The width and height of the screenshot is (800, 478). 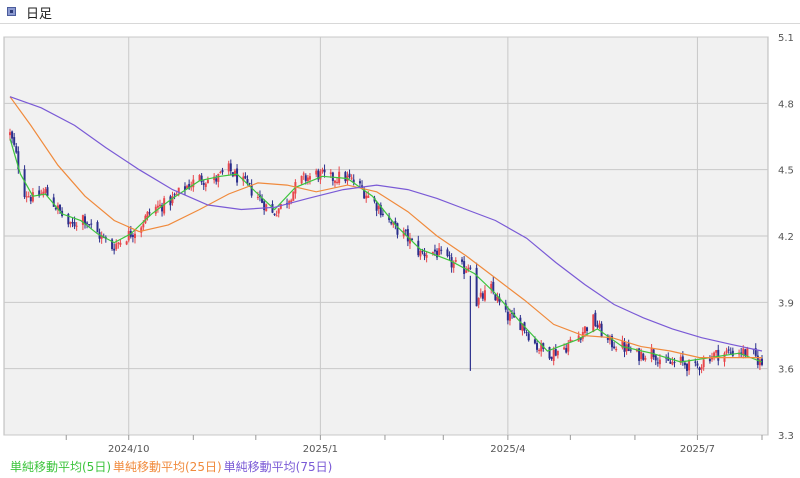 What do you see at coordinates (697, 449) in the screenshot?
I see `x-tick-label: 2025/7` at bounding box center [697, 449].